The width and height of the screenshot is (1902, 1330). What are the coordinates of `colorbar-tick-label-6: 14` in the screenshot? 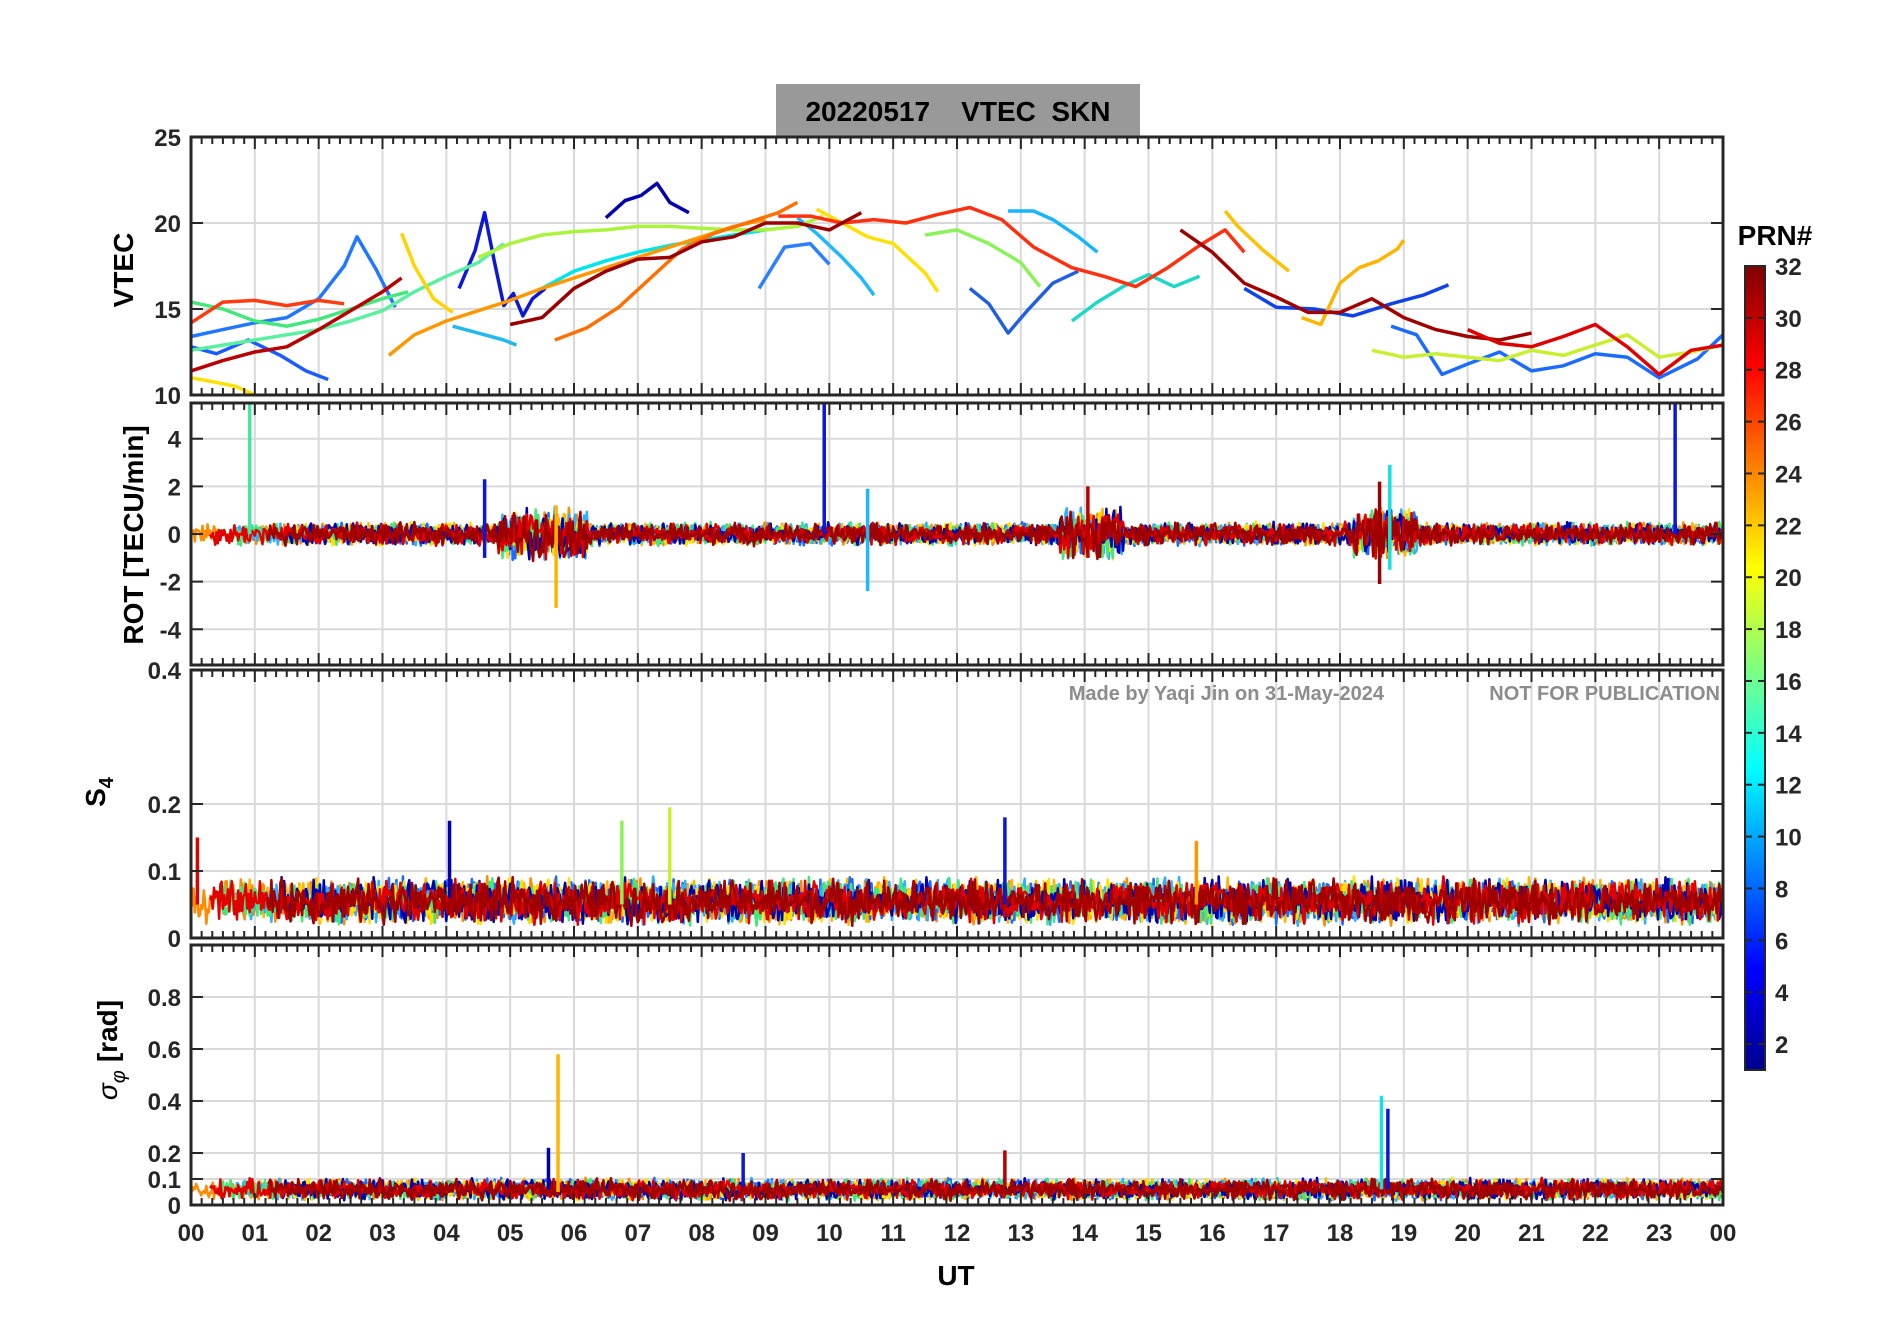 It's located at (1788, 734).